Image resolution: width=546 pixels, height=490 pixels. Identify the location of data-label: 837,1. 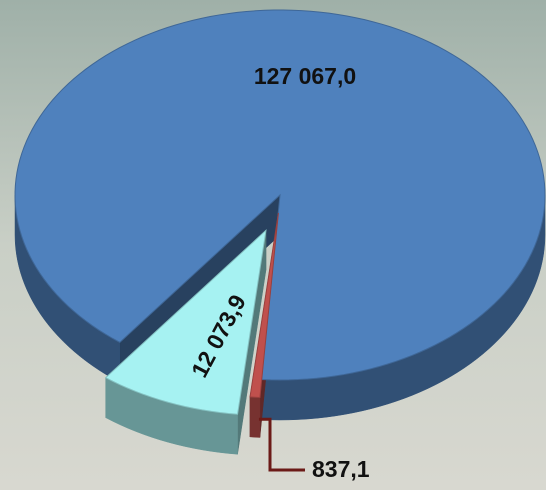
(341, 469).